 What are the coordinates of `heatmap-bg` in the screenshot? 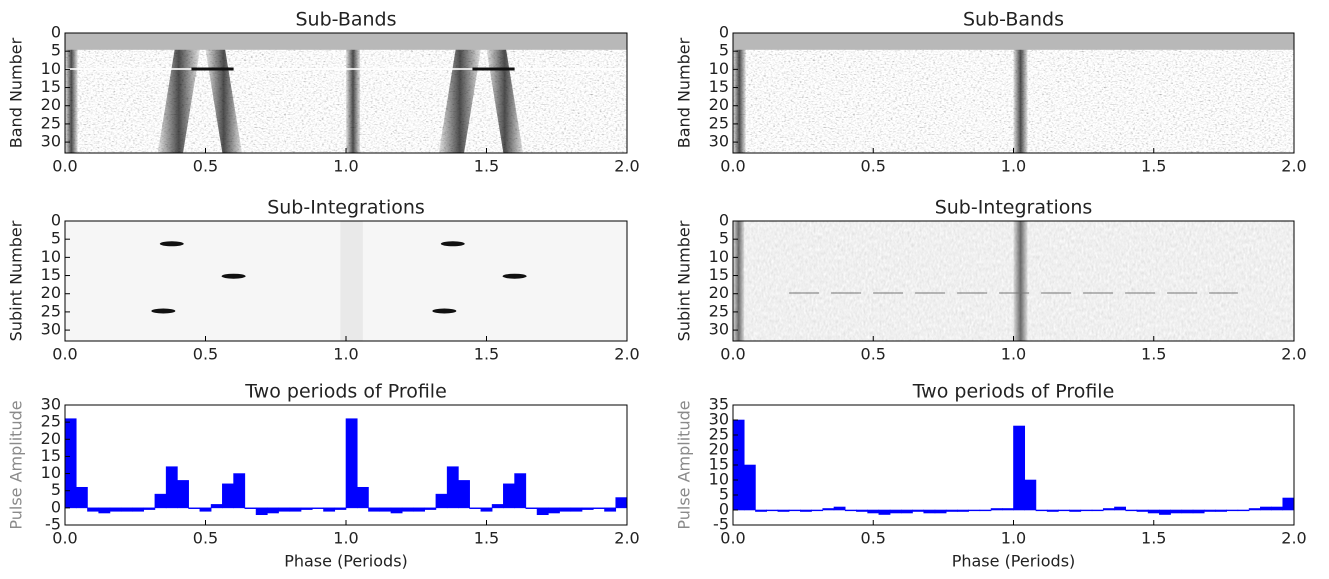 It's located at (346, 281).